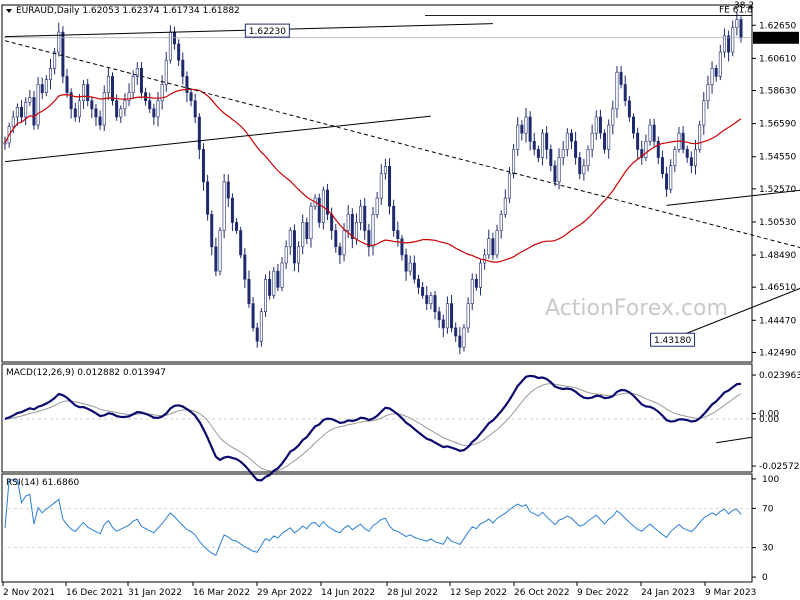  Describe the element at coordinates (373, 427) in the screenshot. I see `macd-signal-line` at that location.